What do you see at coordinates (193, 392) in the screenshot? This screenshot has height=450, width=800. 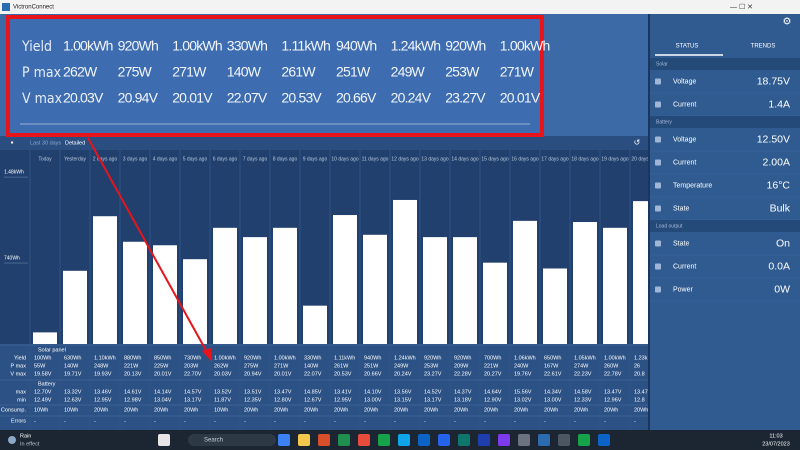 I see `table-cell: 14.57V` at bounding box center [193, 392].